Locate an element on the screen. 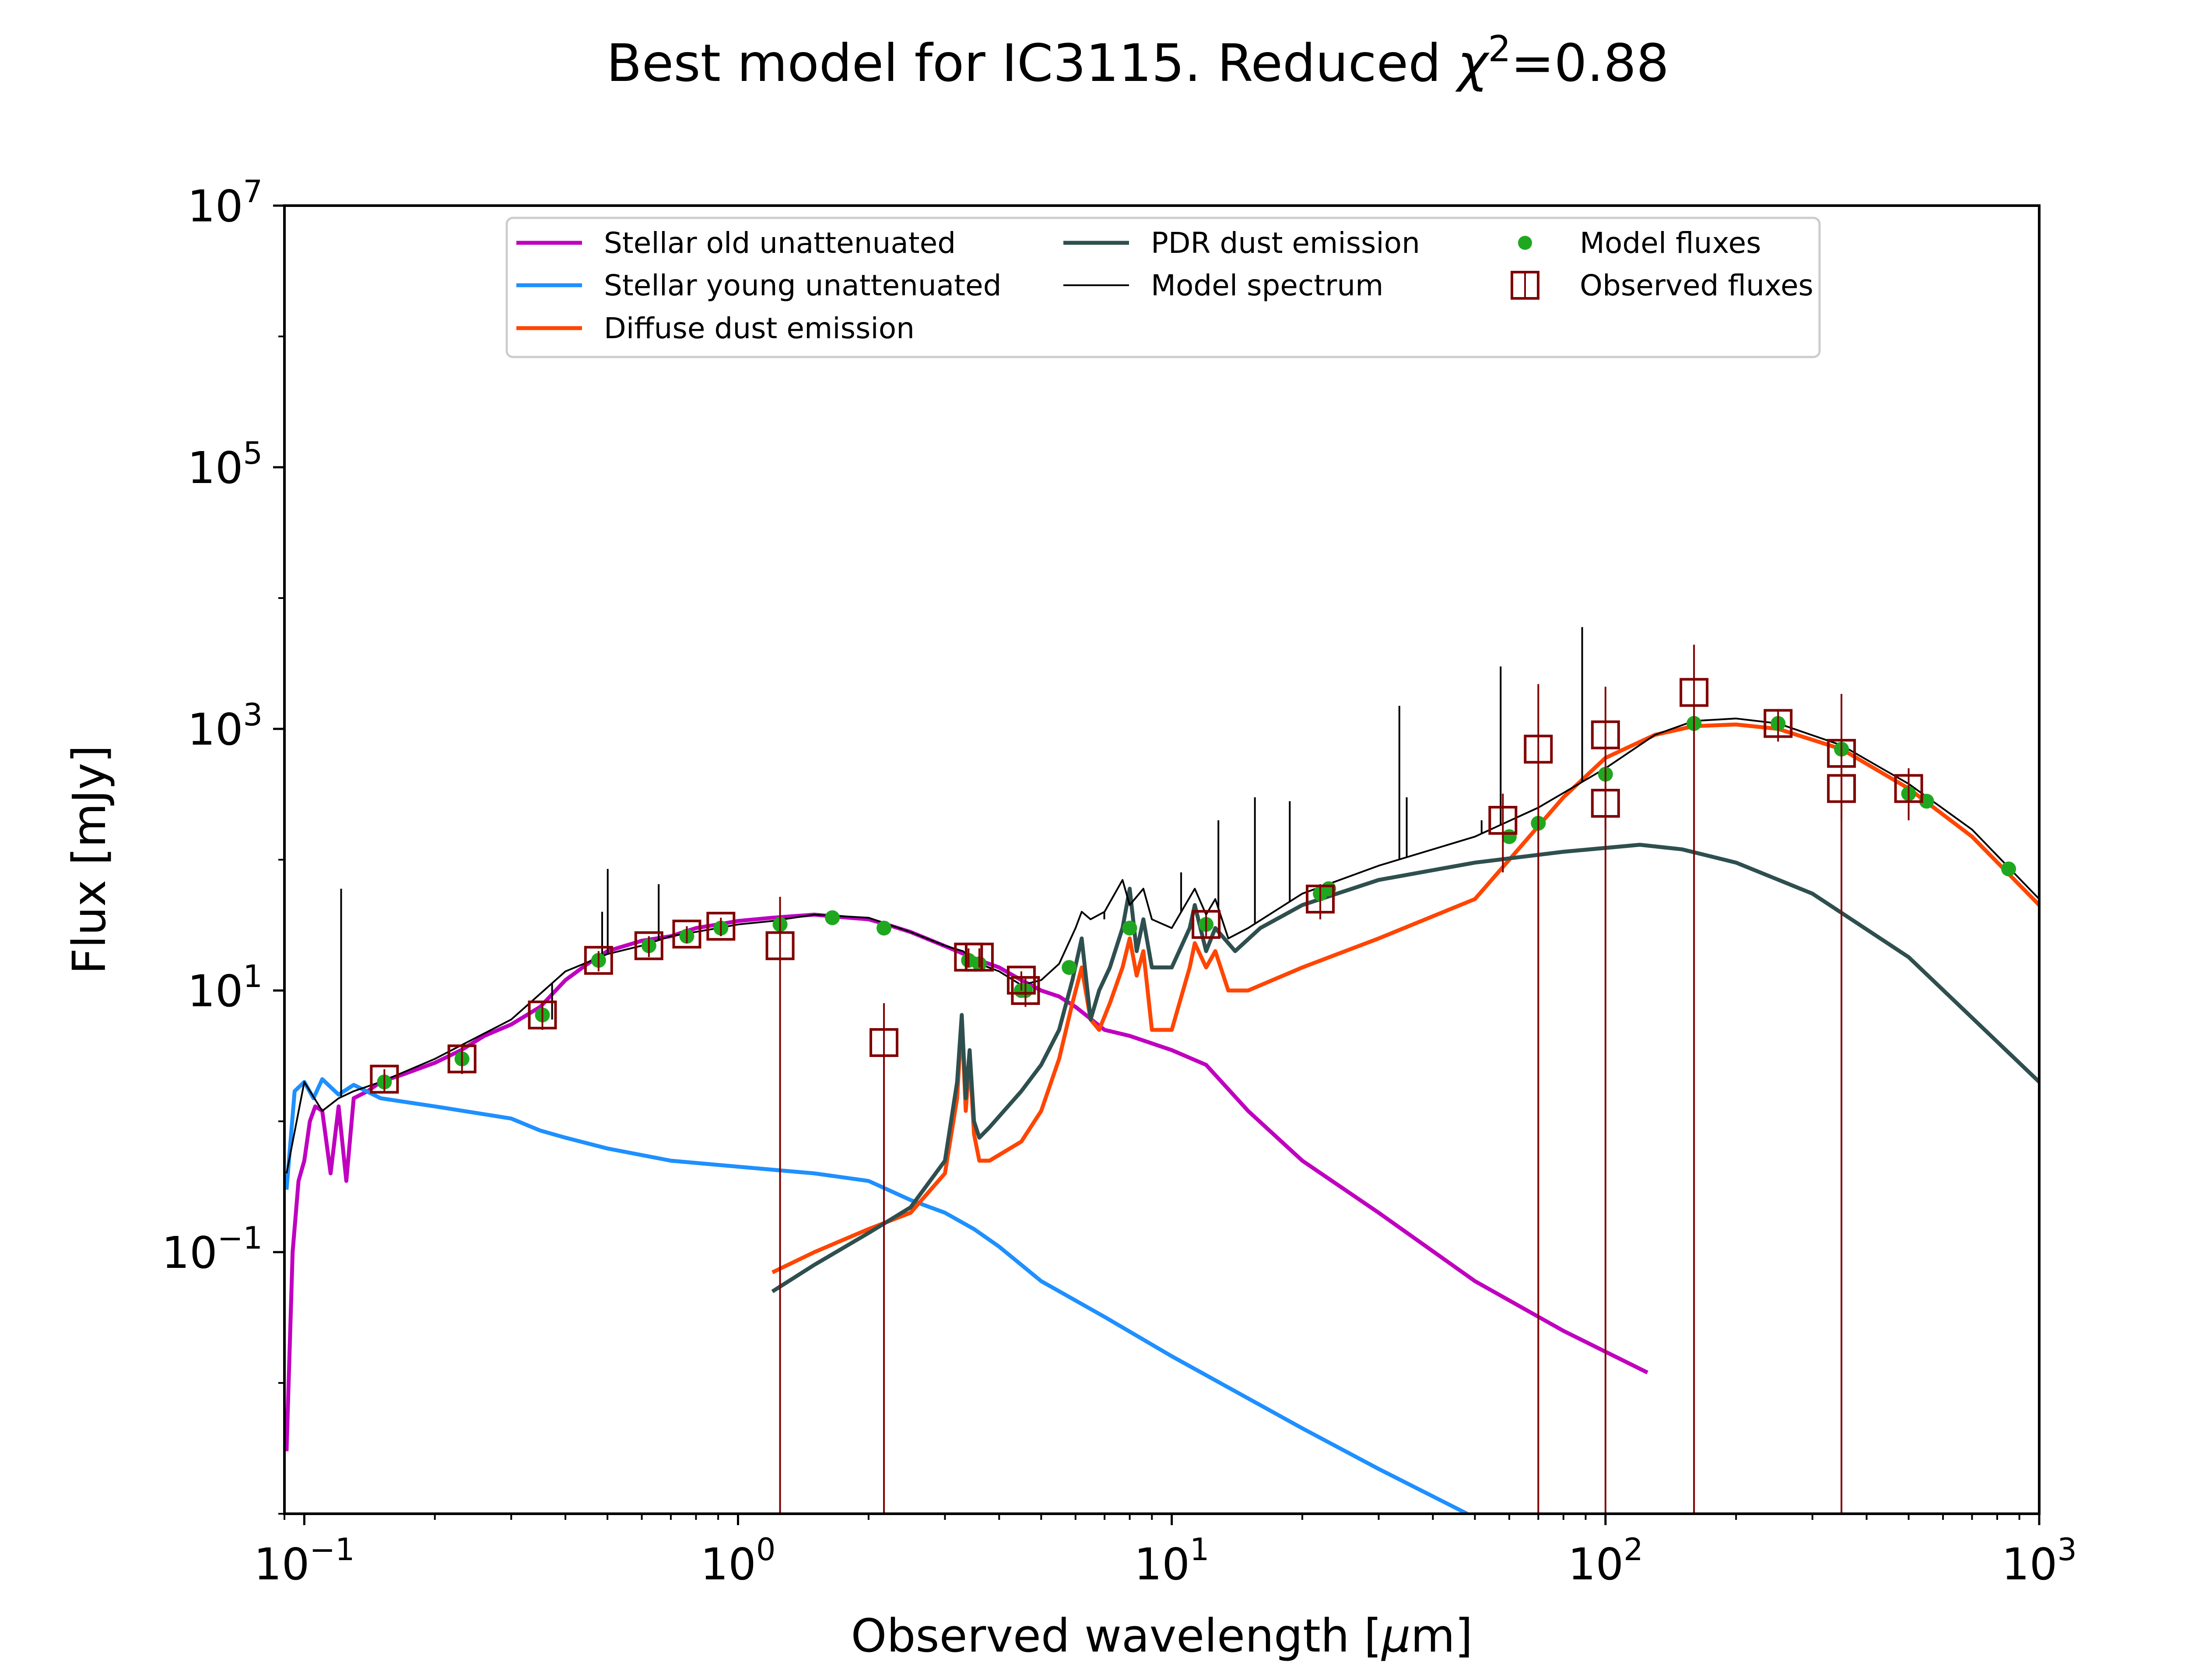 The width and height of the screenshot is (2188, 1680). legend-item-stellar-young-unattenuated: Stellar young unattenuated is located at coordinates (759, 285).